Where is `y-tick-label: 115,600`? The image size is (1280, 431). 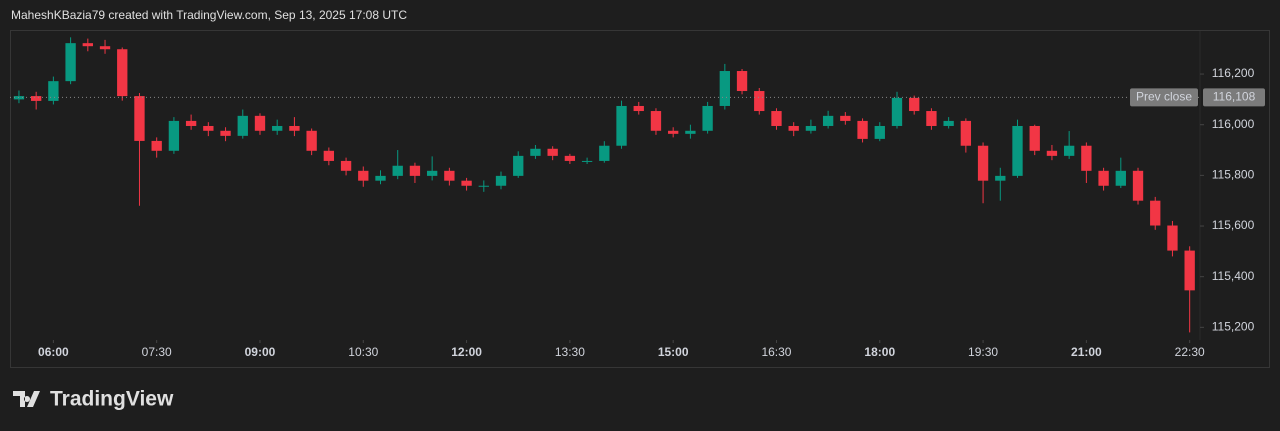 y-tick-label: 115,600 is located at coordinates (1233, 225).